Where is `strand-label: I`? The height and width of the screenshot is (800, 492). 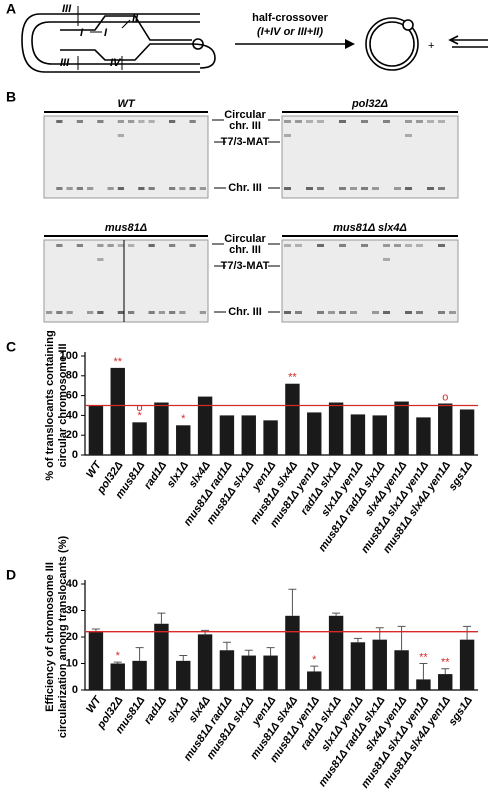 strand-label: I is located at coordinates (106, 33).